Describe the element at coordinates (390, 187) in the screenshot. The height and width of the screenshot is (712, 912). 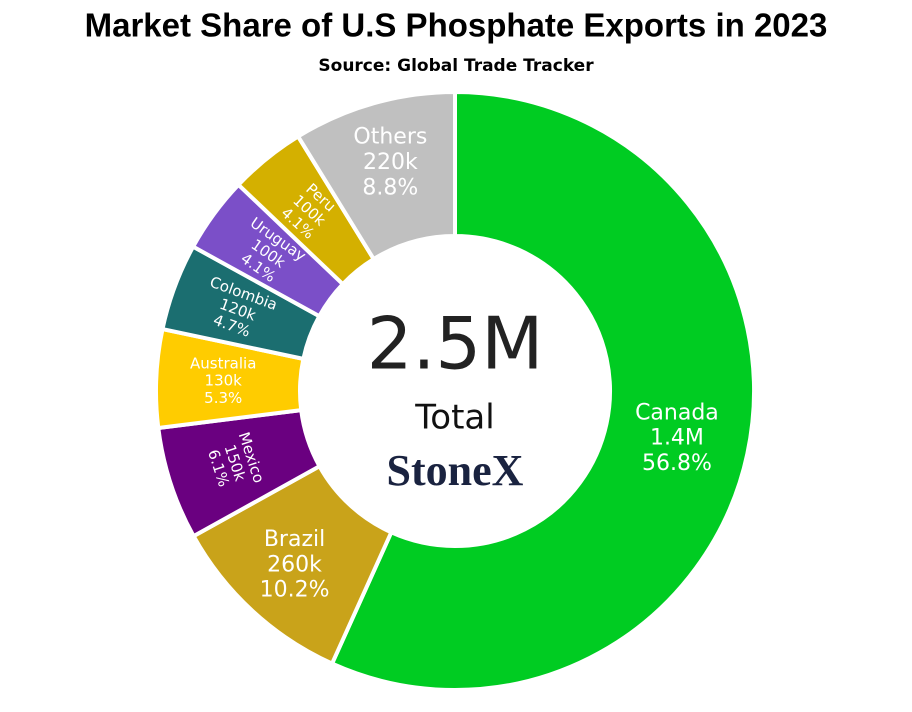
I see `value-label: 8.8%` at that location.